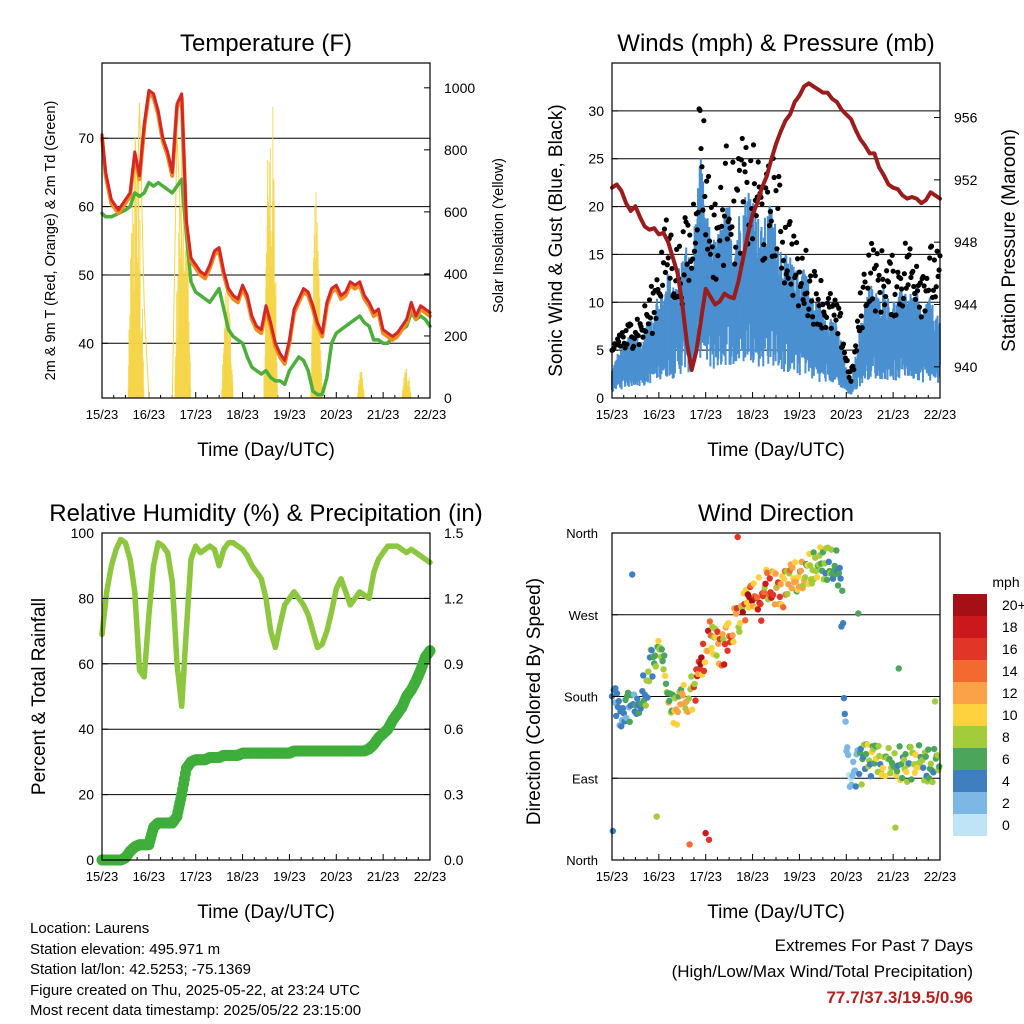 The image size is (1024, 1024). Describe the element at coordinates (102, 414) in the screenshot. I see `x-tick-label: 15/23` at that location.